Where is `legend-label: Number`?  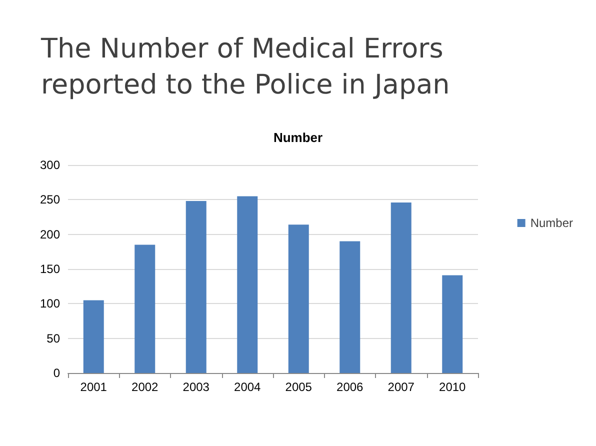
legend-label: Number is located at coordinates (552, 223).